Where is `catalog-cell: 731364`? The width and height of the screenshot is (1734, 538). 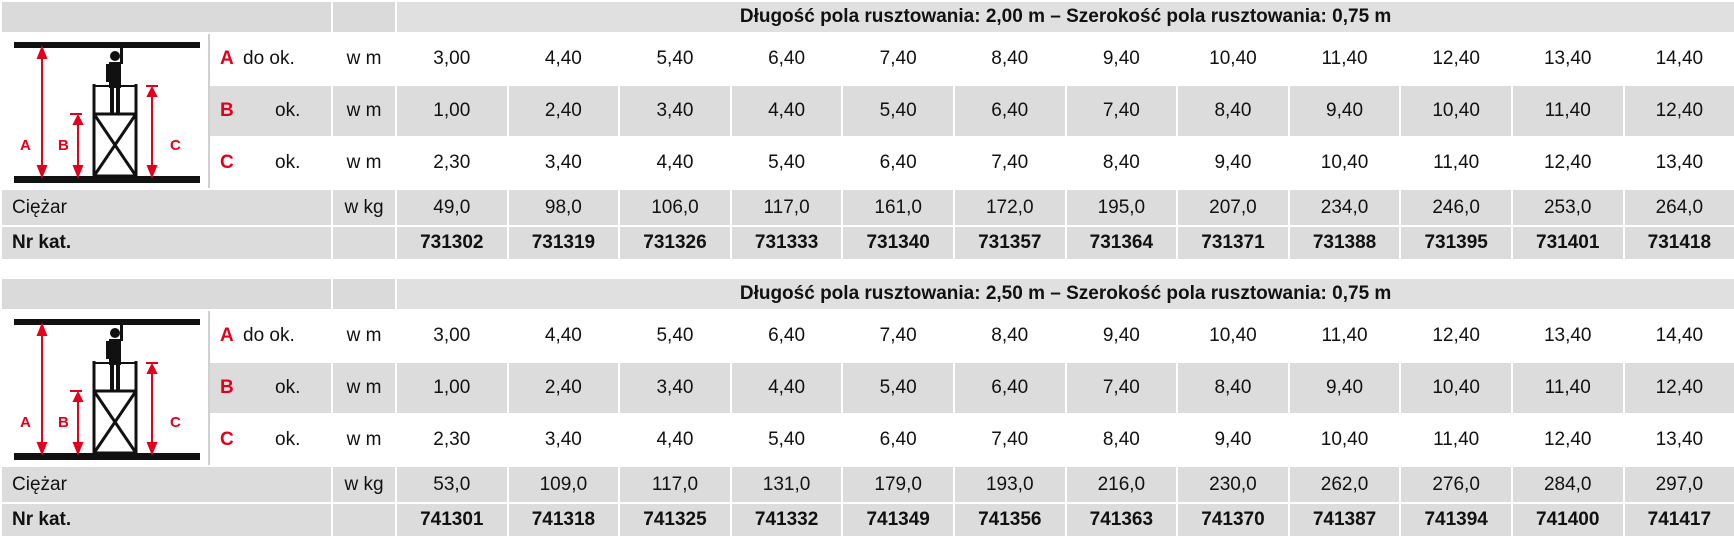
catalog-cell: 731364 is located at coordinates (1121, 243).